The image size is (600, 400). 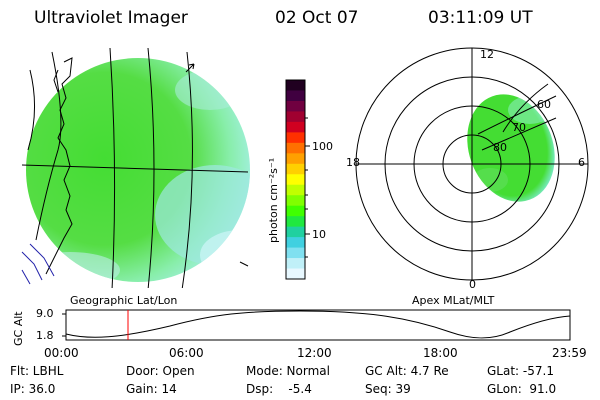 I want to click on mlt-label-0: 0, so click(x=472, y=284).